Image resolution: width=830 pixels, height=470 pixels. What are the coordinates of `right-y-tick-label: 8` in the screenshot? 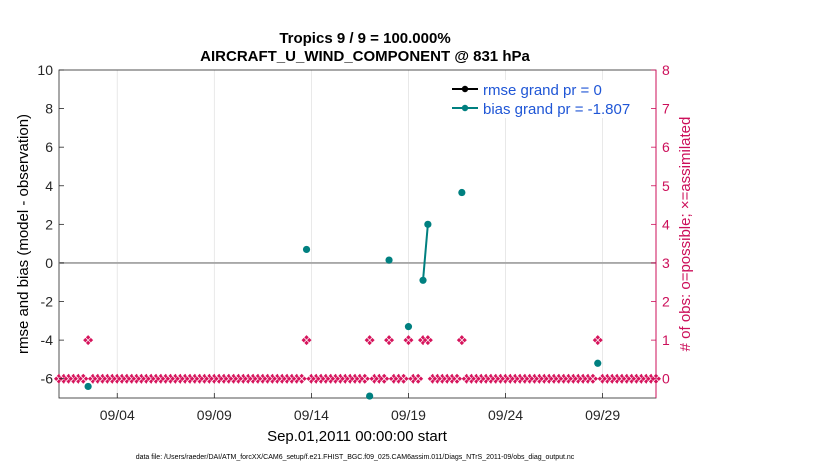 It's located at (666, 70).